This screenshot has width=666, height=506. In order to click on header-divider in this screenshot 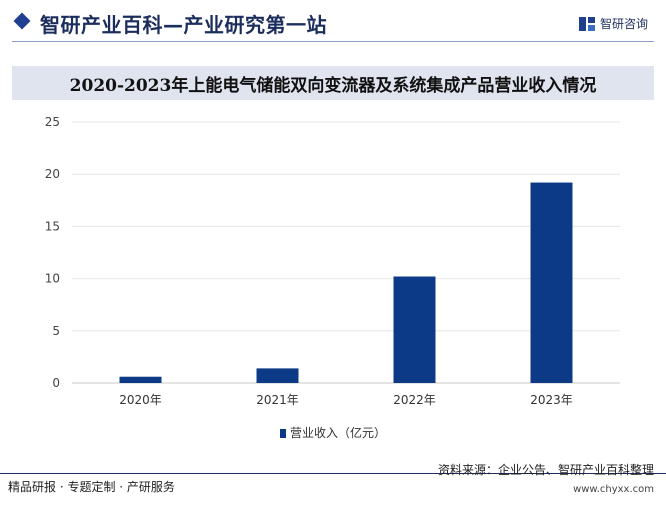, I will do `click(333, 41)`.